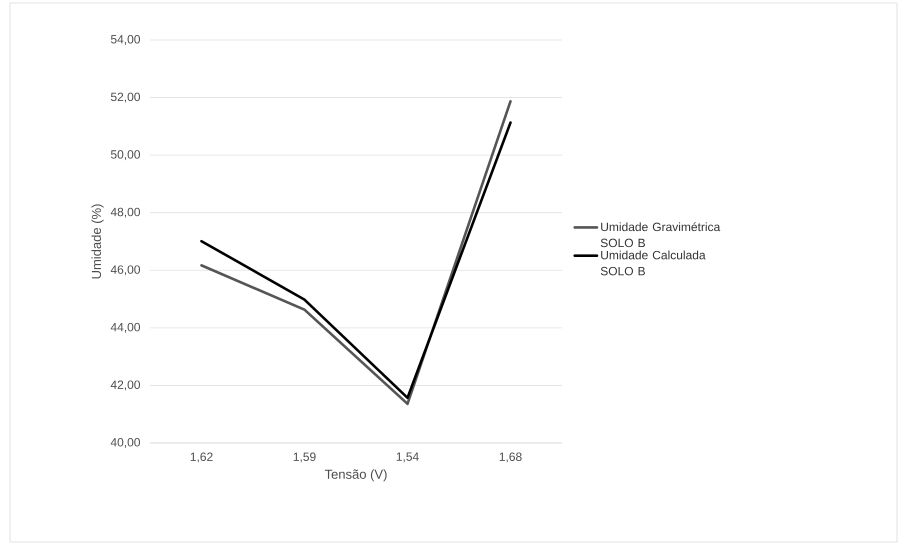 This screenshot has width=900, height=545. Describe the element at coordinates (201, 457) in the screenshot. I see `x-tick-label: 1,62` at that location.